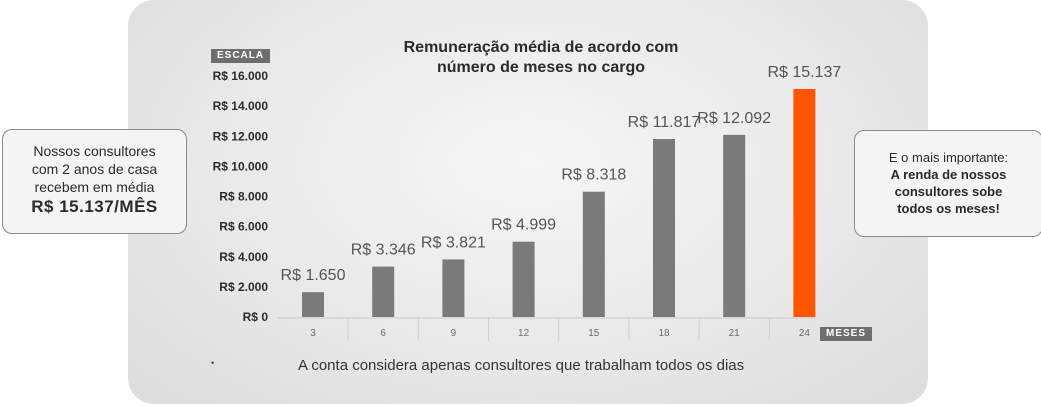 The image size is (1041, 406). Describe the element at coordinates (948, 191) in the screenshot. I see `right-callout-line-2: consultores sobe` at that location.